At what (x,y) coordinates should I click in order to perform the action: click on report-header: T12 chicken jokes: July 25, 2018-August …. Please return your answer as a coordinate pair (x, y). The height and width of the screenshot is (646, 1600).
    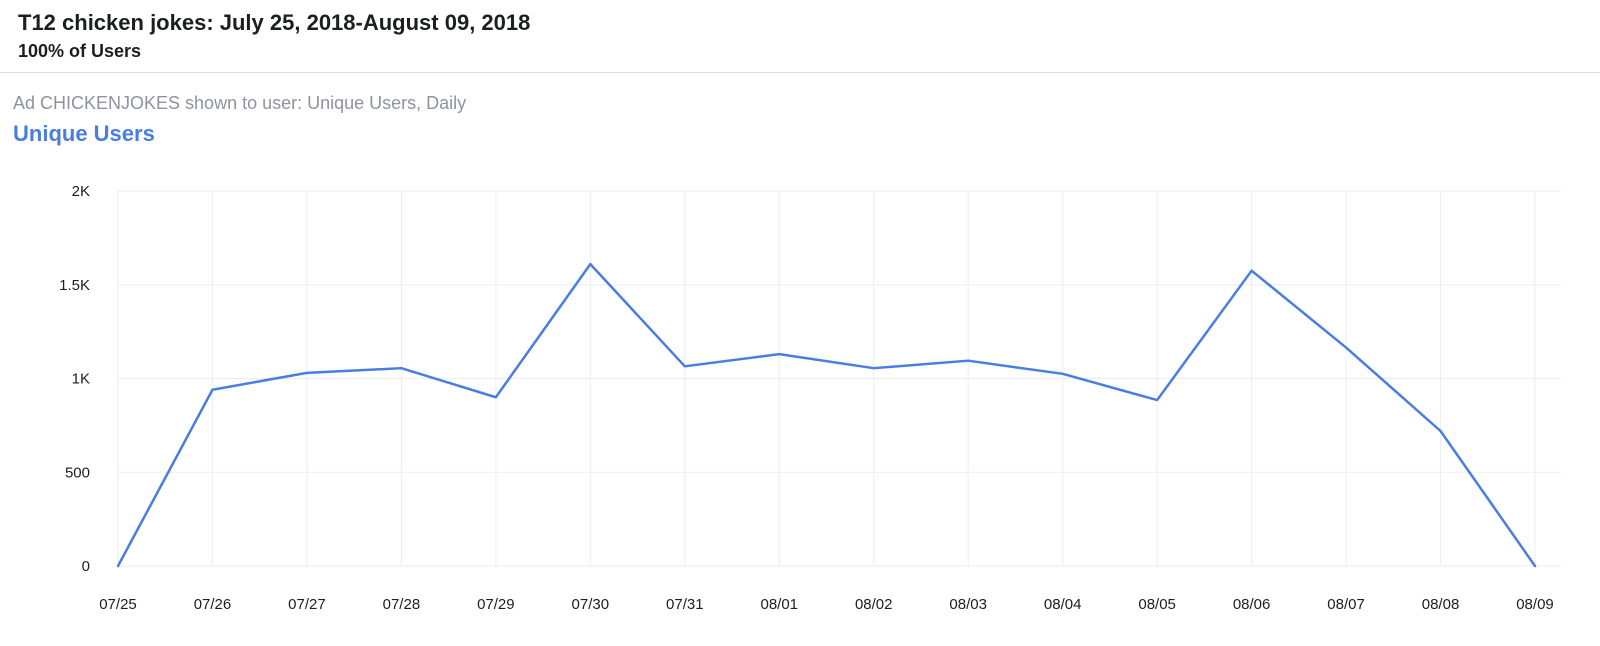
    Looking at the image, I should click on (800, 36).